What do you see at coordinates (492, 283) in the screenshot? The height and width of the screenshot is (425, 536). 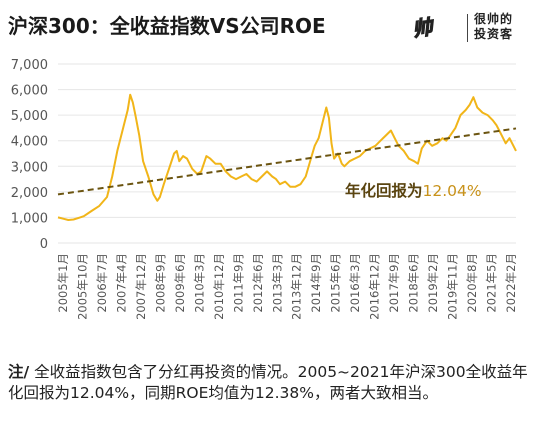 I see `x-tick-label: 2021年5月` at bounding box center [492, 283].